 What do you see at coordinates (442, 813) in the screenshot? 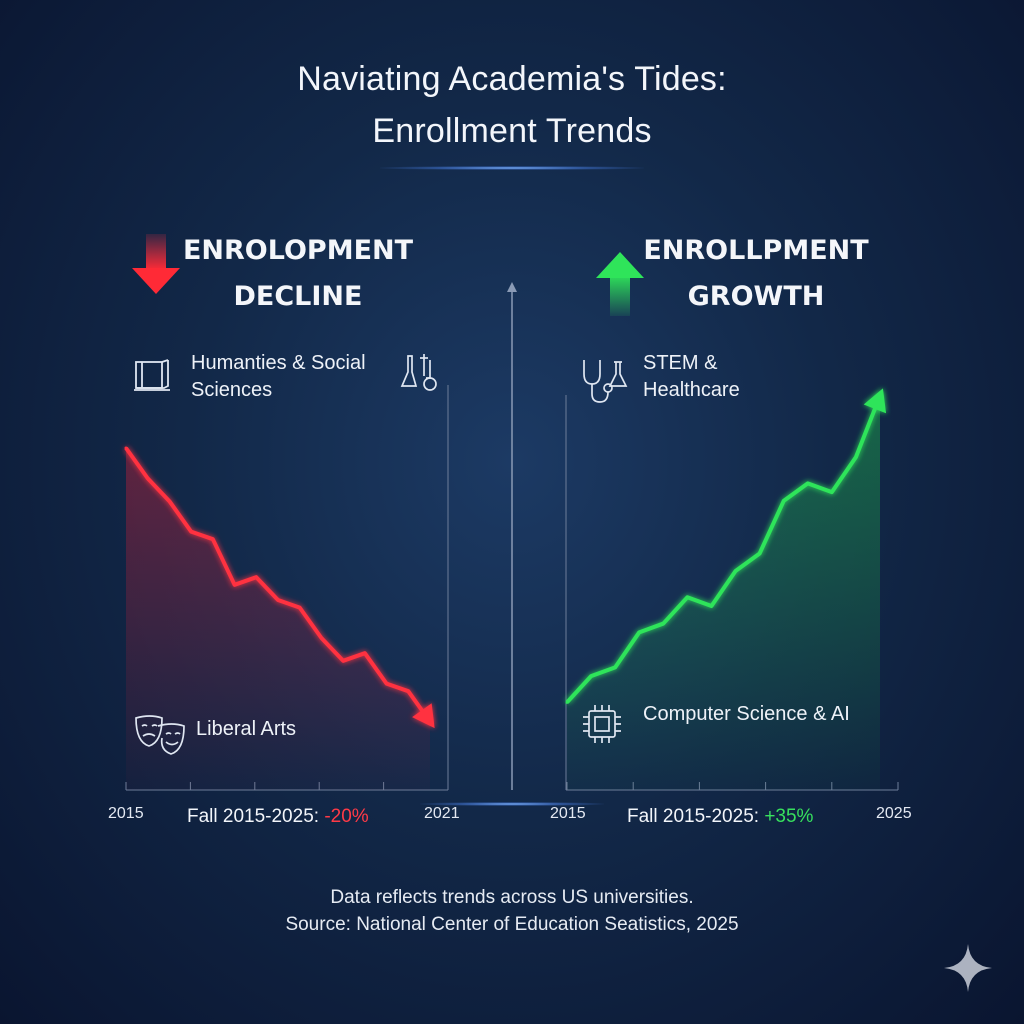
I see `left-tick-end: 2021` at bounding box center [442, 813].